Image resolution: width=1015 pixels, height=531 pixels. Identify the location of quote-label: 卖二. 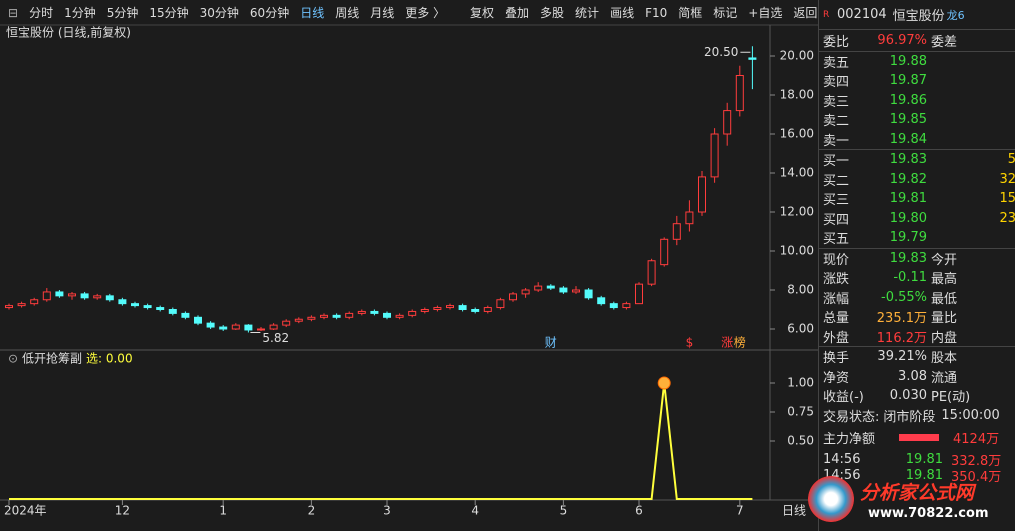
(836, 121).